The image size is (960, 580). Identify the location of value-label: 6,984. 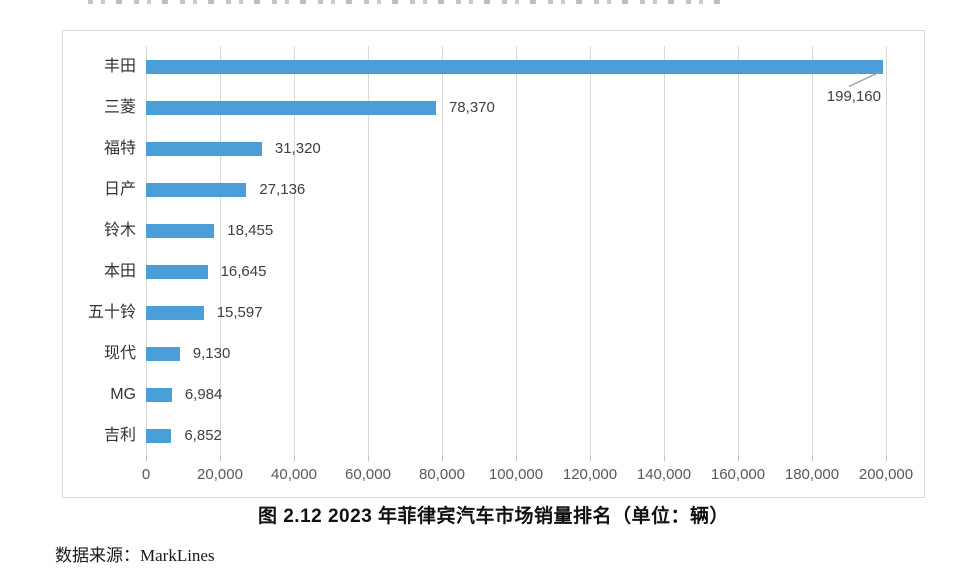
(203, 394).